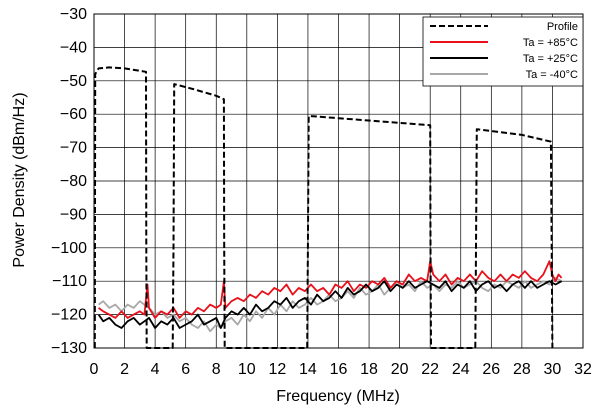 The height and width of the screenshot is (409, 594). Describe the element at coordinates (562, 27) in the screenshot. I see `legend-label: Profile` at that location.